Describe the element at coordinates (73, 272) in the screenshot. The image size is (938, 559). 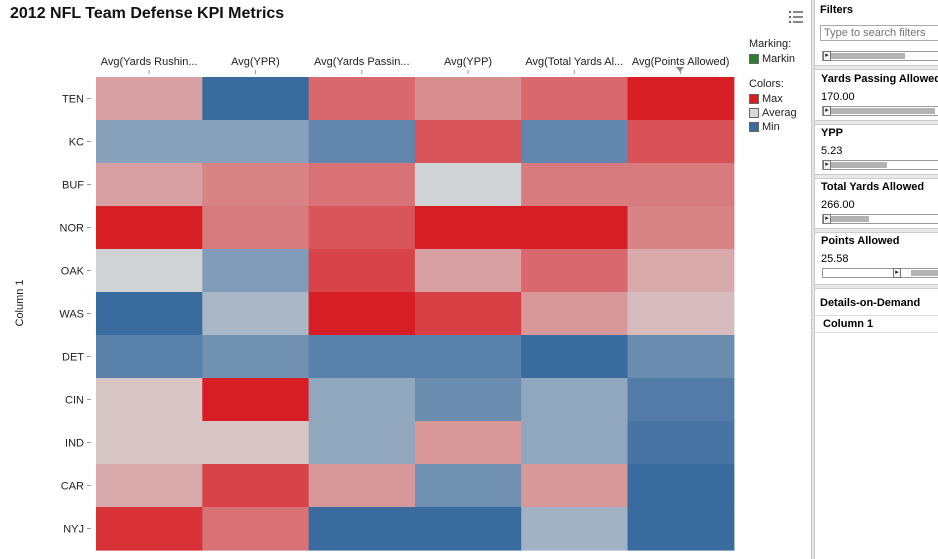
I see `row-label: OAK` at that location.